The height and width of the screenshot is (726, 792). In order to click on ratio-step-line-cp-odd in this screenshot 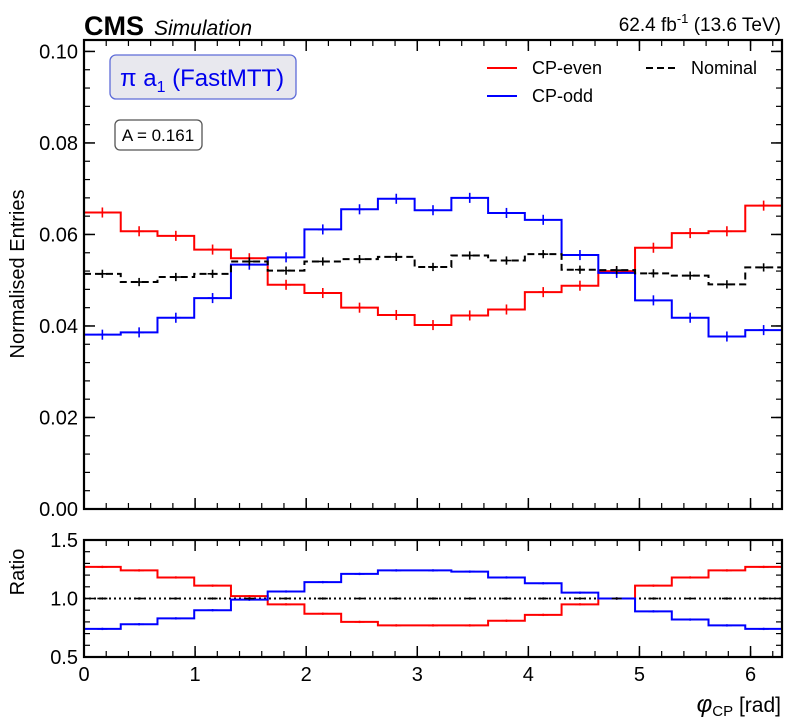, I will do `click(433, 599)`.